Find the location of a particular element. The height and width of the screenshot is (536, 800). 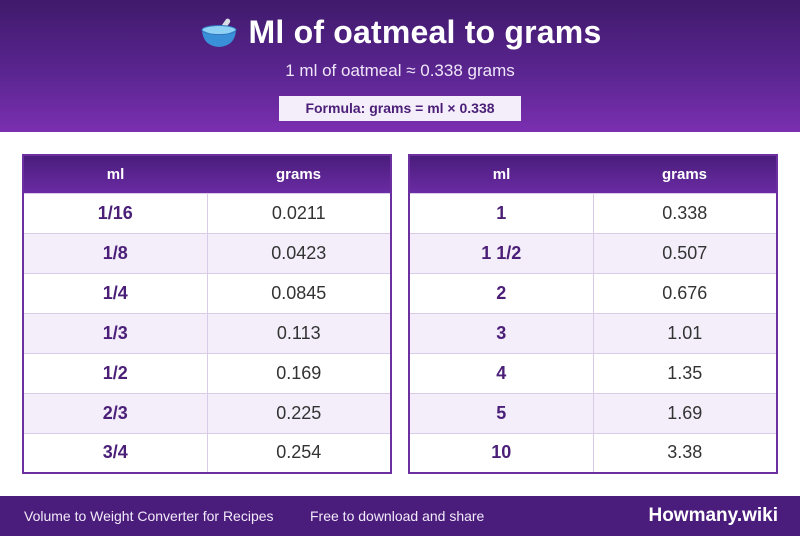

ml-cell: 2 is located at coordinates (501, 292).